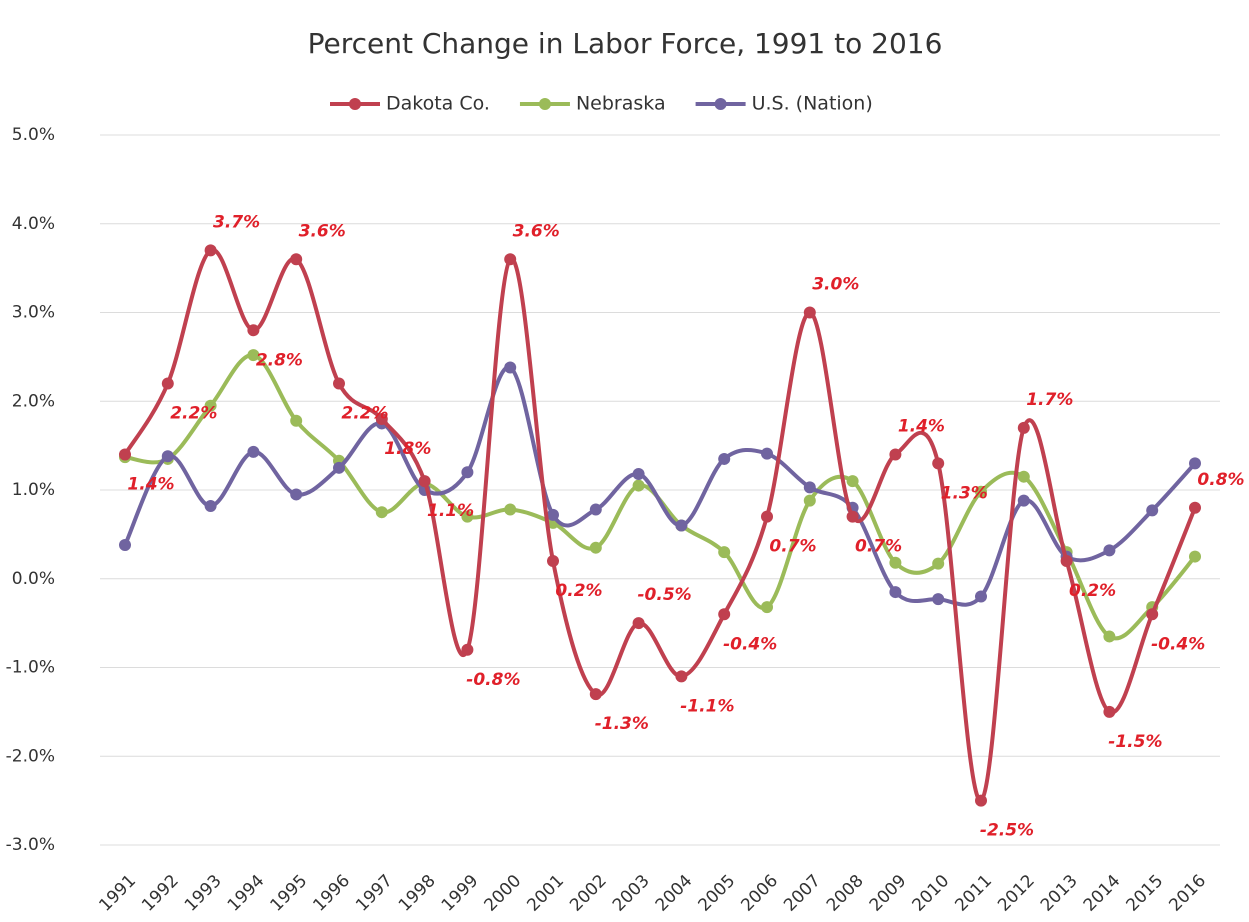 The width and height of the screenshot is (1249, 922). Describe the element at coordinates (588, 893) in the screenshot. I see `x-tick-label: 2002` at that location.